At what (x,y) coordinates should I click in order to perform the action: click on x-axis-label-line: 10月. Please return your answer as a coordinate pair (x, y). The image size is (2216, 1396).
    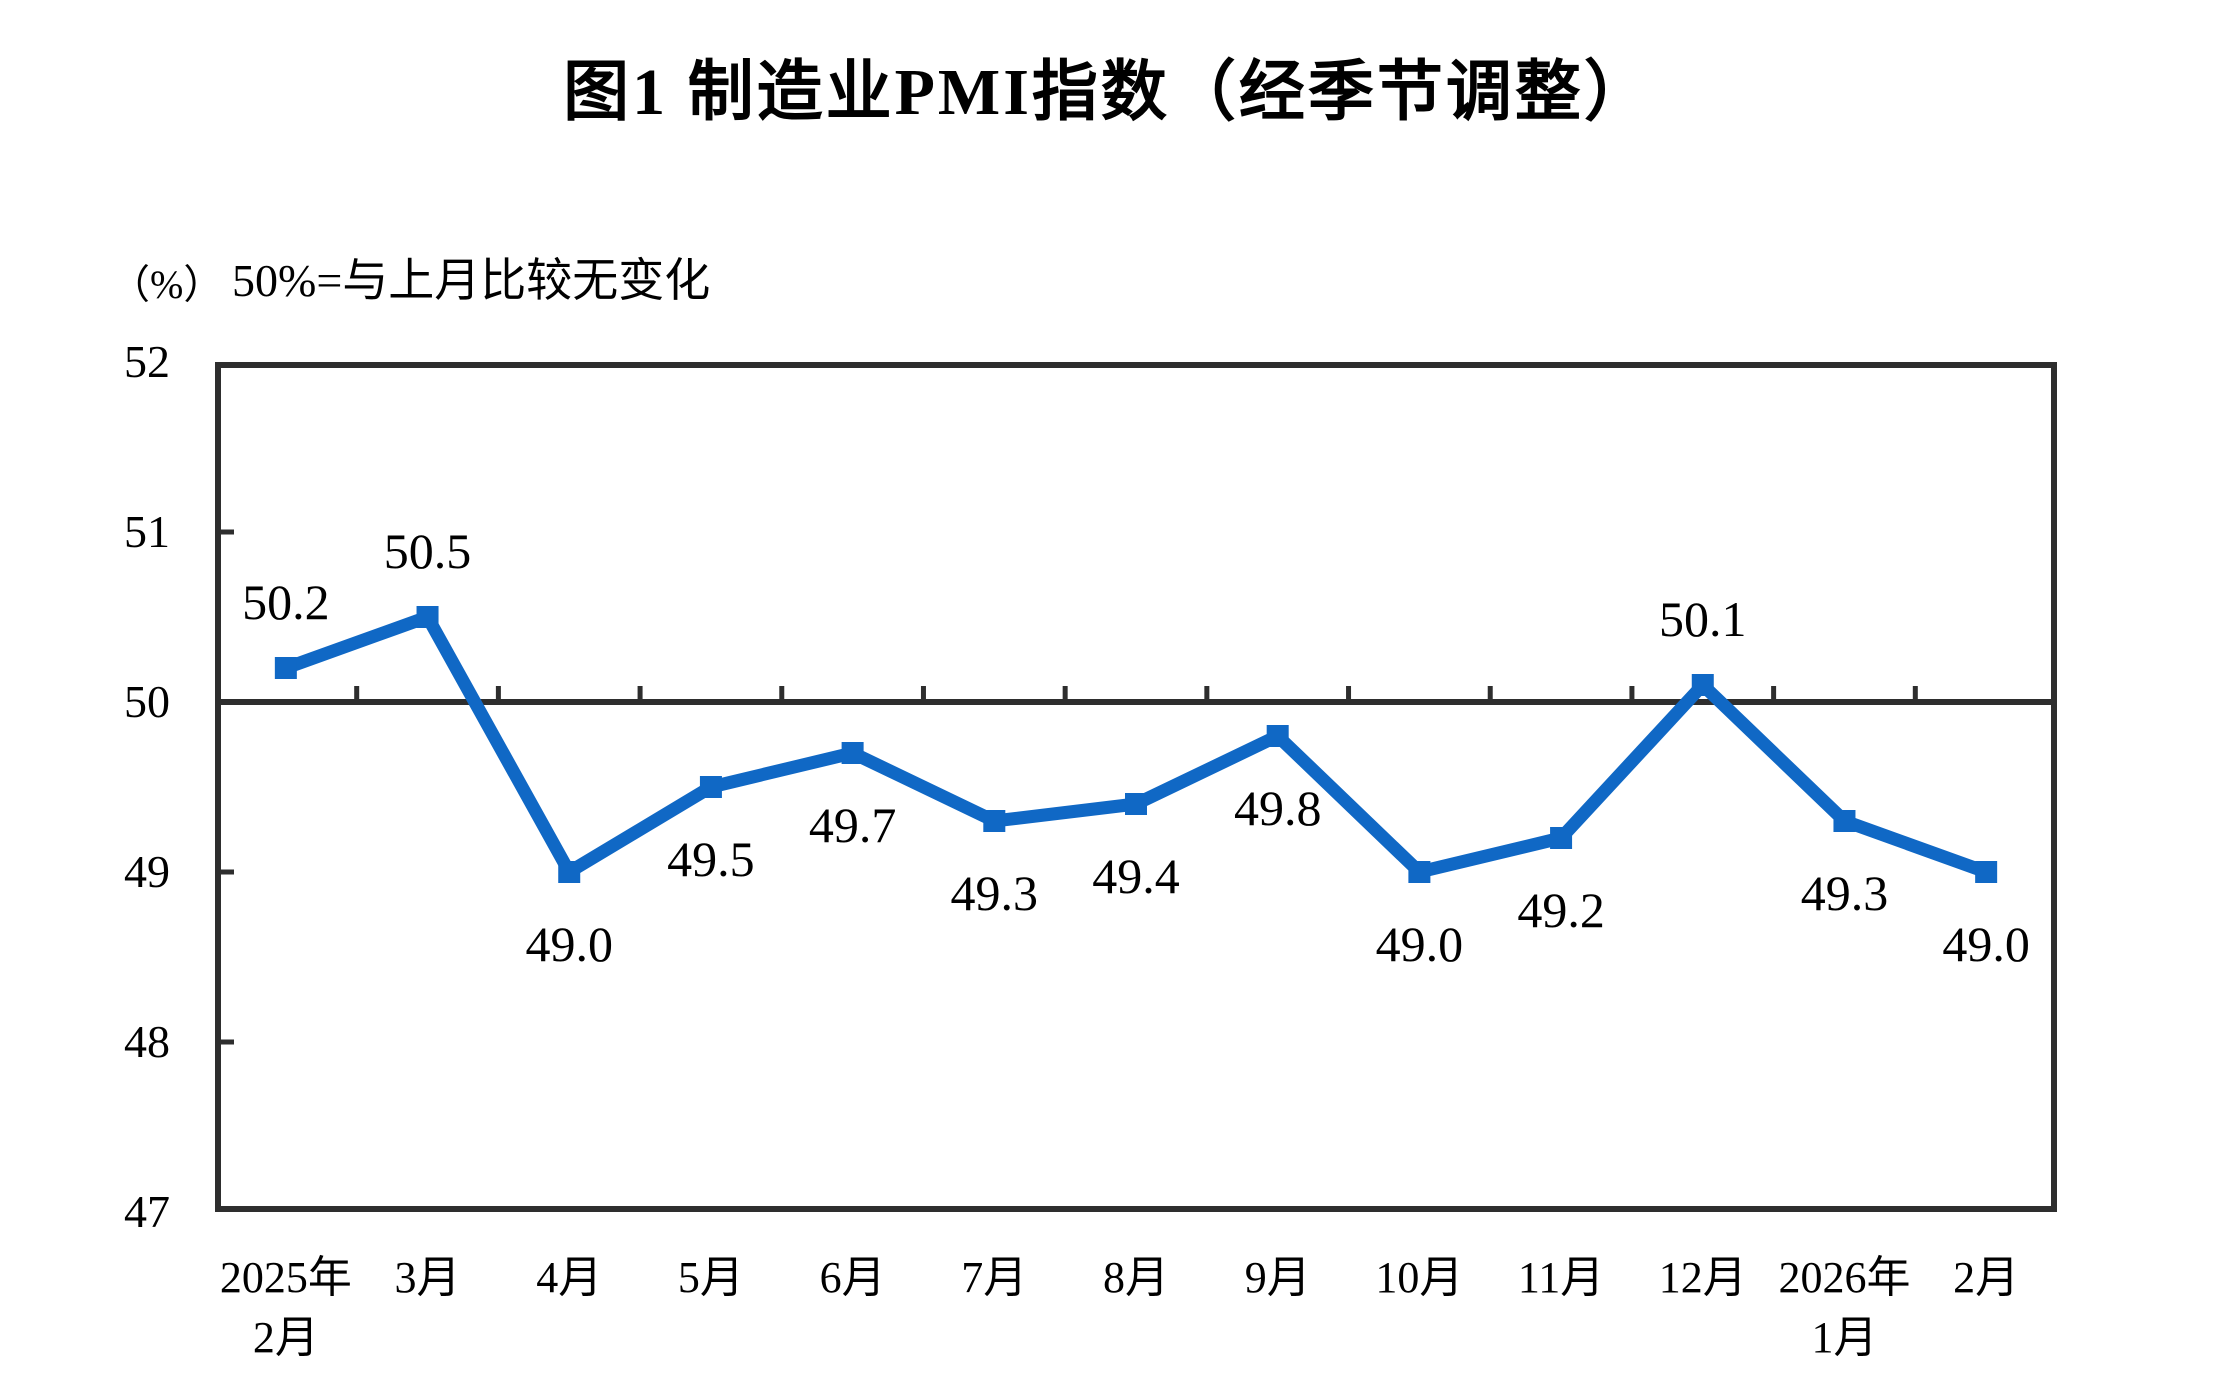
    Looking at the image, I should click on (1419, 1277).